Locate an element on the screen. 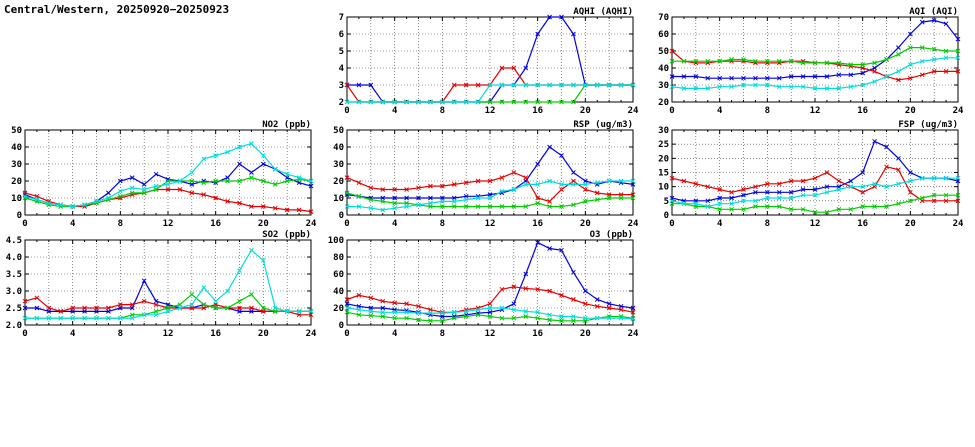 The height and width of the screenshot is (447, 975). chart-canvas: 0 4 8 12 16 20 24 0 20 40 60 80 100 O3 (ppb) is located at coordinates (483, 284).